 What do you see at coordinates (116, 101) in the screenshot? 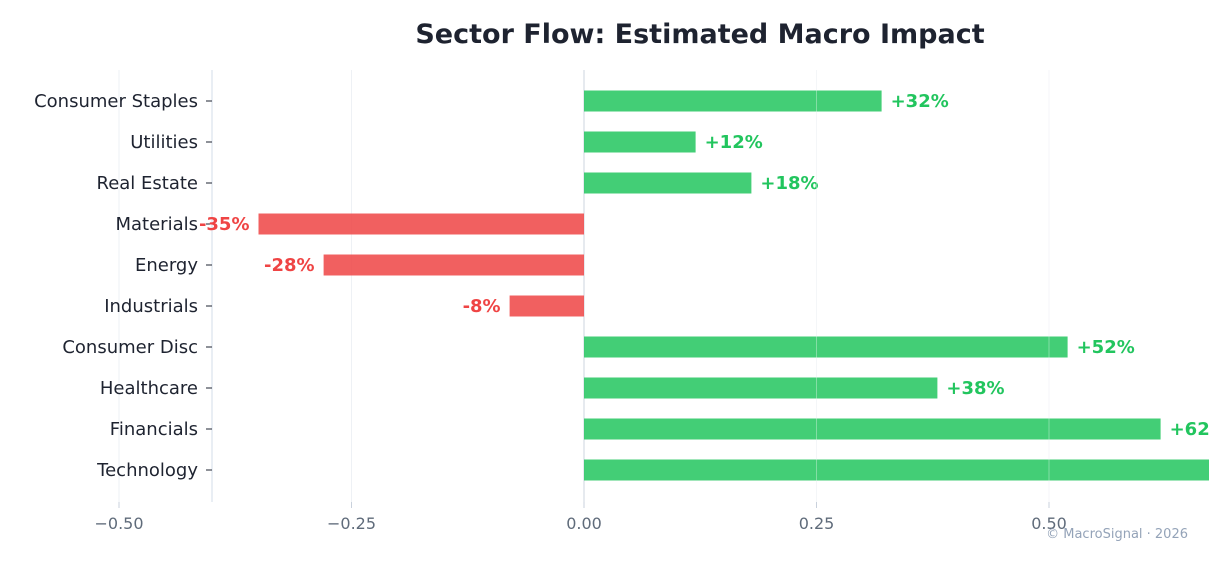
I see `y-tick-label: Consumer Staples` at bounding box center [116, 101].